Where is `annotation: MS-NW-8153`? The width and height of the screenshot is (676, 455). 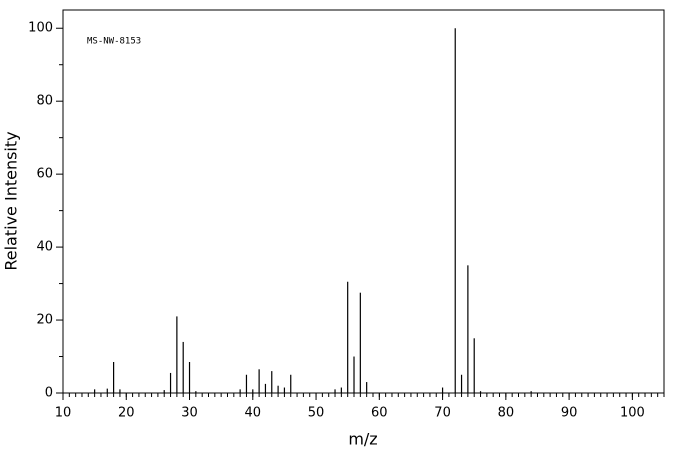
annotation: MS-NW-8153 is located at coordinates (114, 42).